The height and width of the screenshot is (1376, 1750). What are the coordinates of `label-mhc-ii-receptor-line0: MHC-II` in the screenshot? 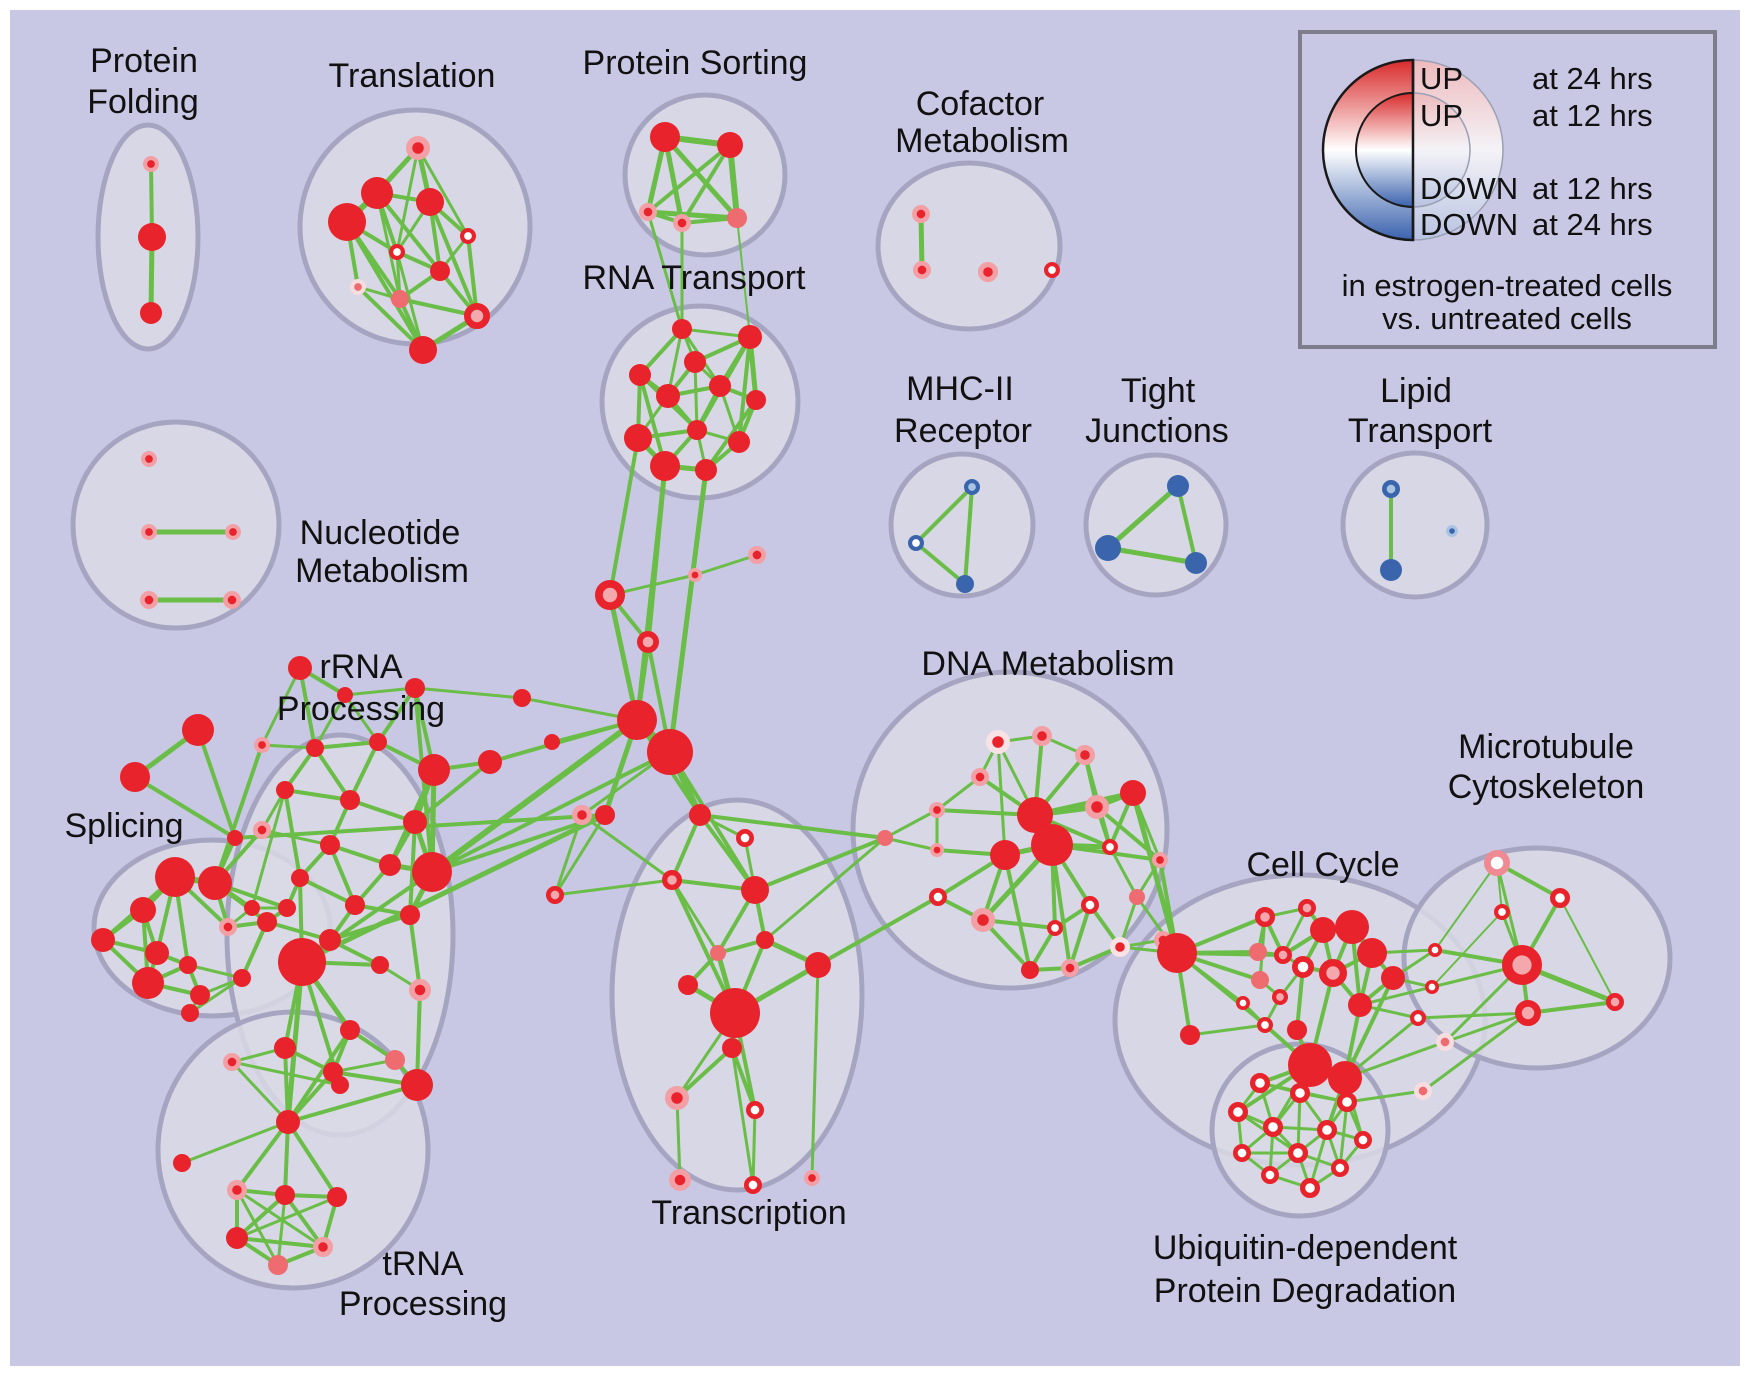 It's located at (960, 389).